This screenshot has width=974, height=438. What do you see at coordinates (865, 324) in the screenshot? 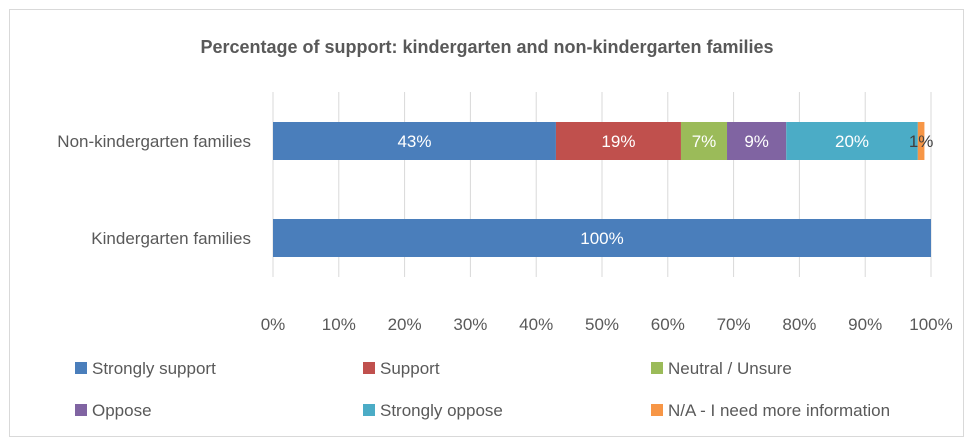
I see `x-tick-label: 90%` at bounding box center [865, 324].